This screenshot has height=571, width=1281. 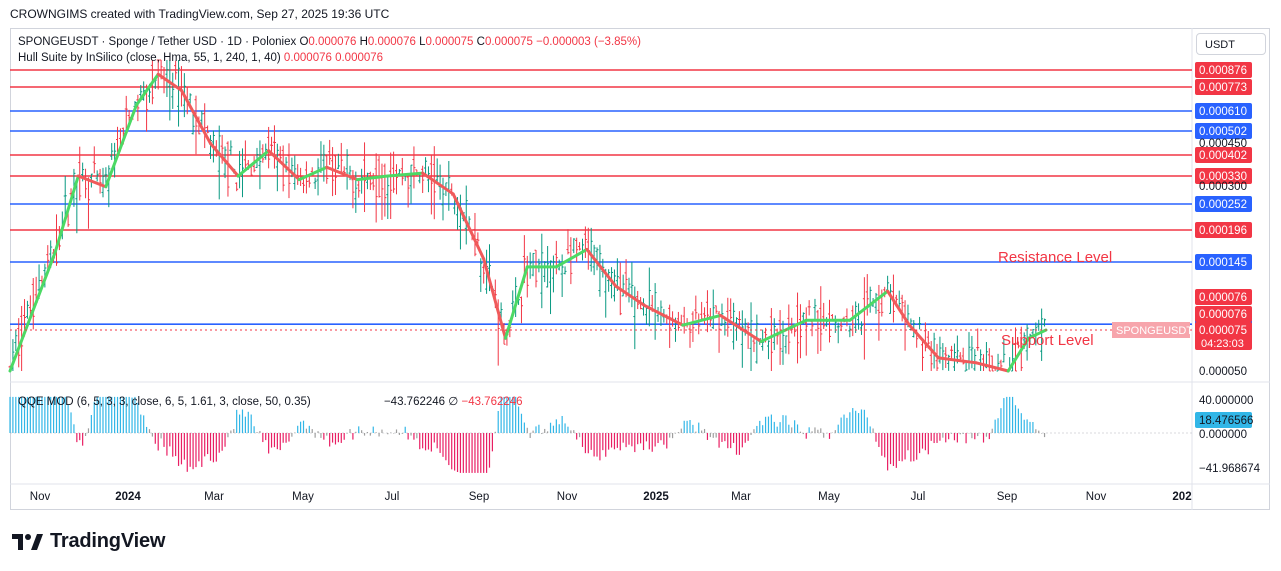 I want to click on last-price-countdown: 04:23:03, so click(x=1222, y=344).